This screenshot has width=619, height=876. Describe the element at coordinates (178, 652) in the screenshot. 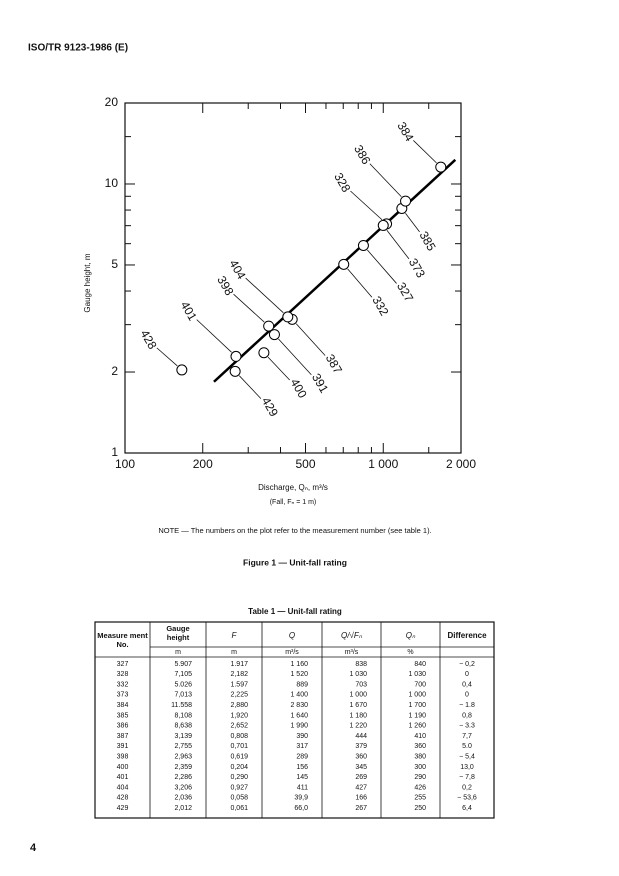

I see `table-unit: m` at that location.